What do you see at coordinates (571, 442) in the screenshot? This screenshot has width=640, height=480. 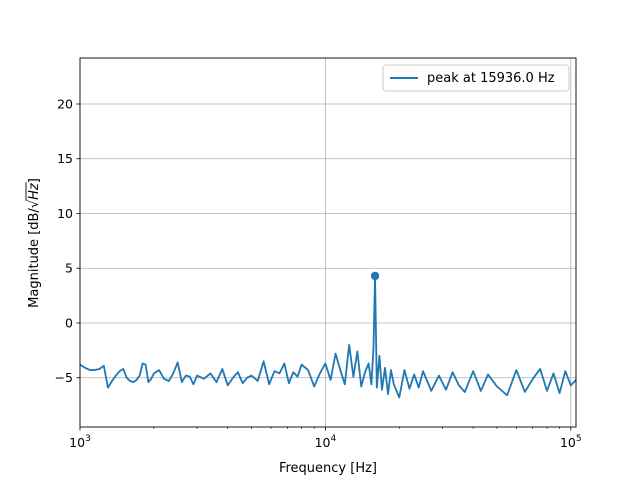 I see `x-tick-label: 10⁵` at bounding box center [571, 442].